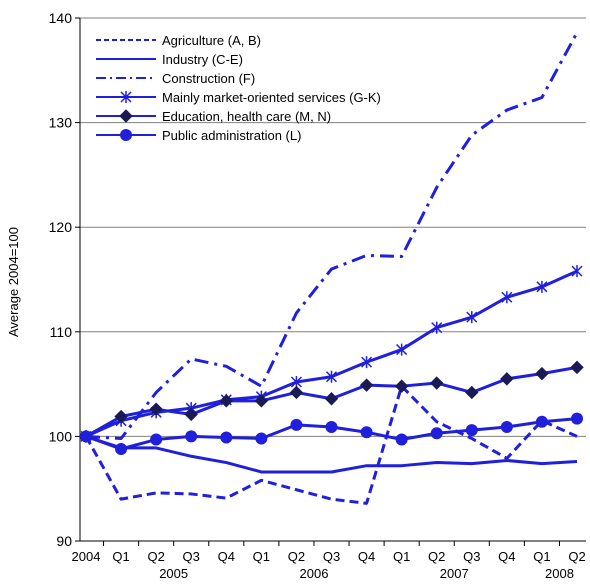 This screenshot has width=590, height=585. I want to click on y-axis-label: Average 2004=100, so click(13, 282).